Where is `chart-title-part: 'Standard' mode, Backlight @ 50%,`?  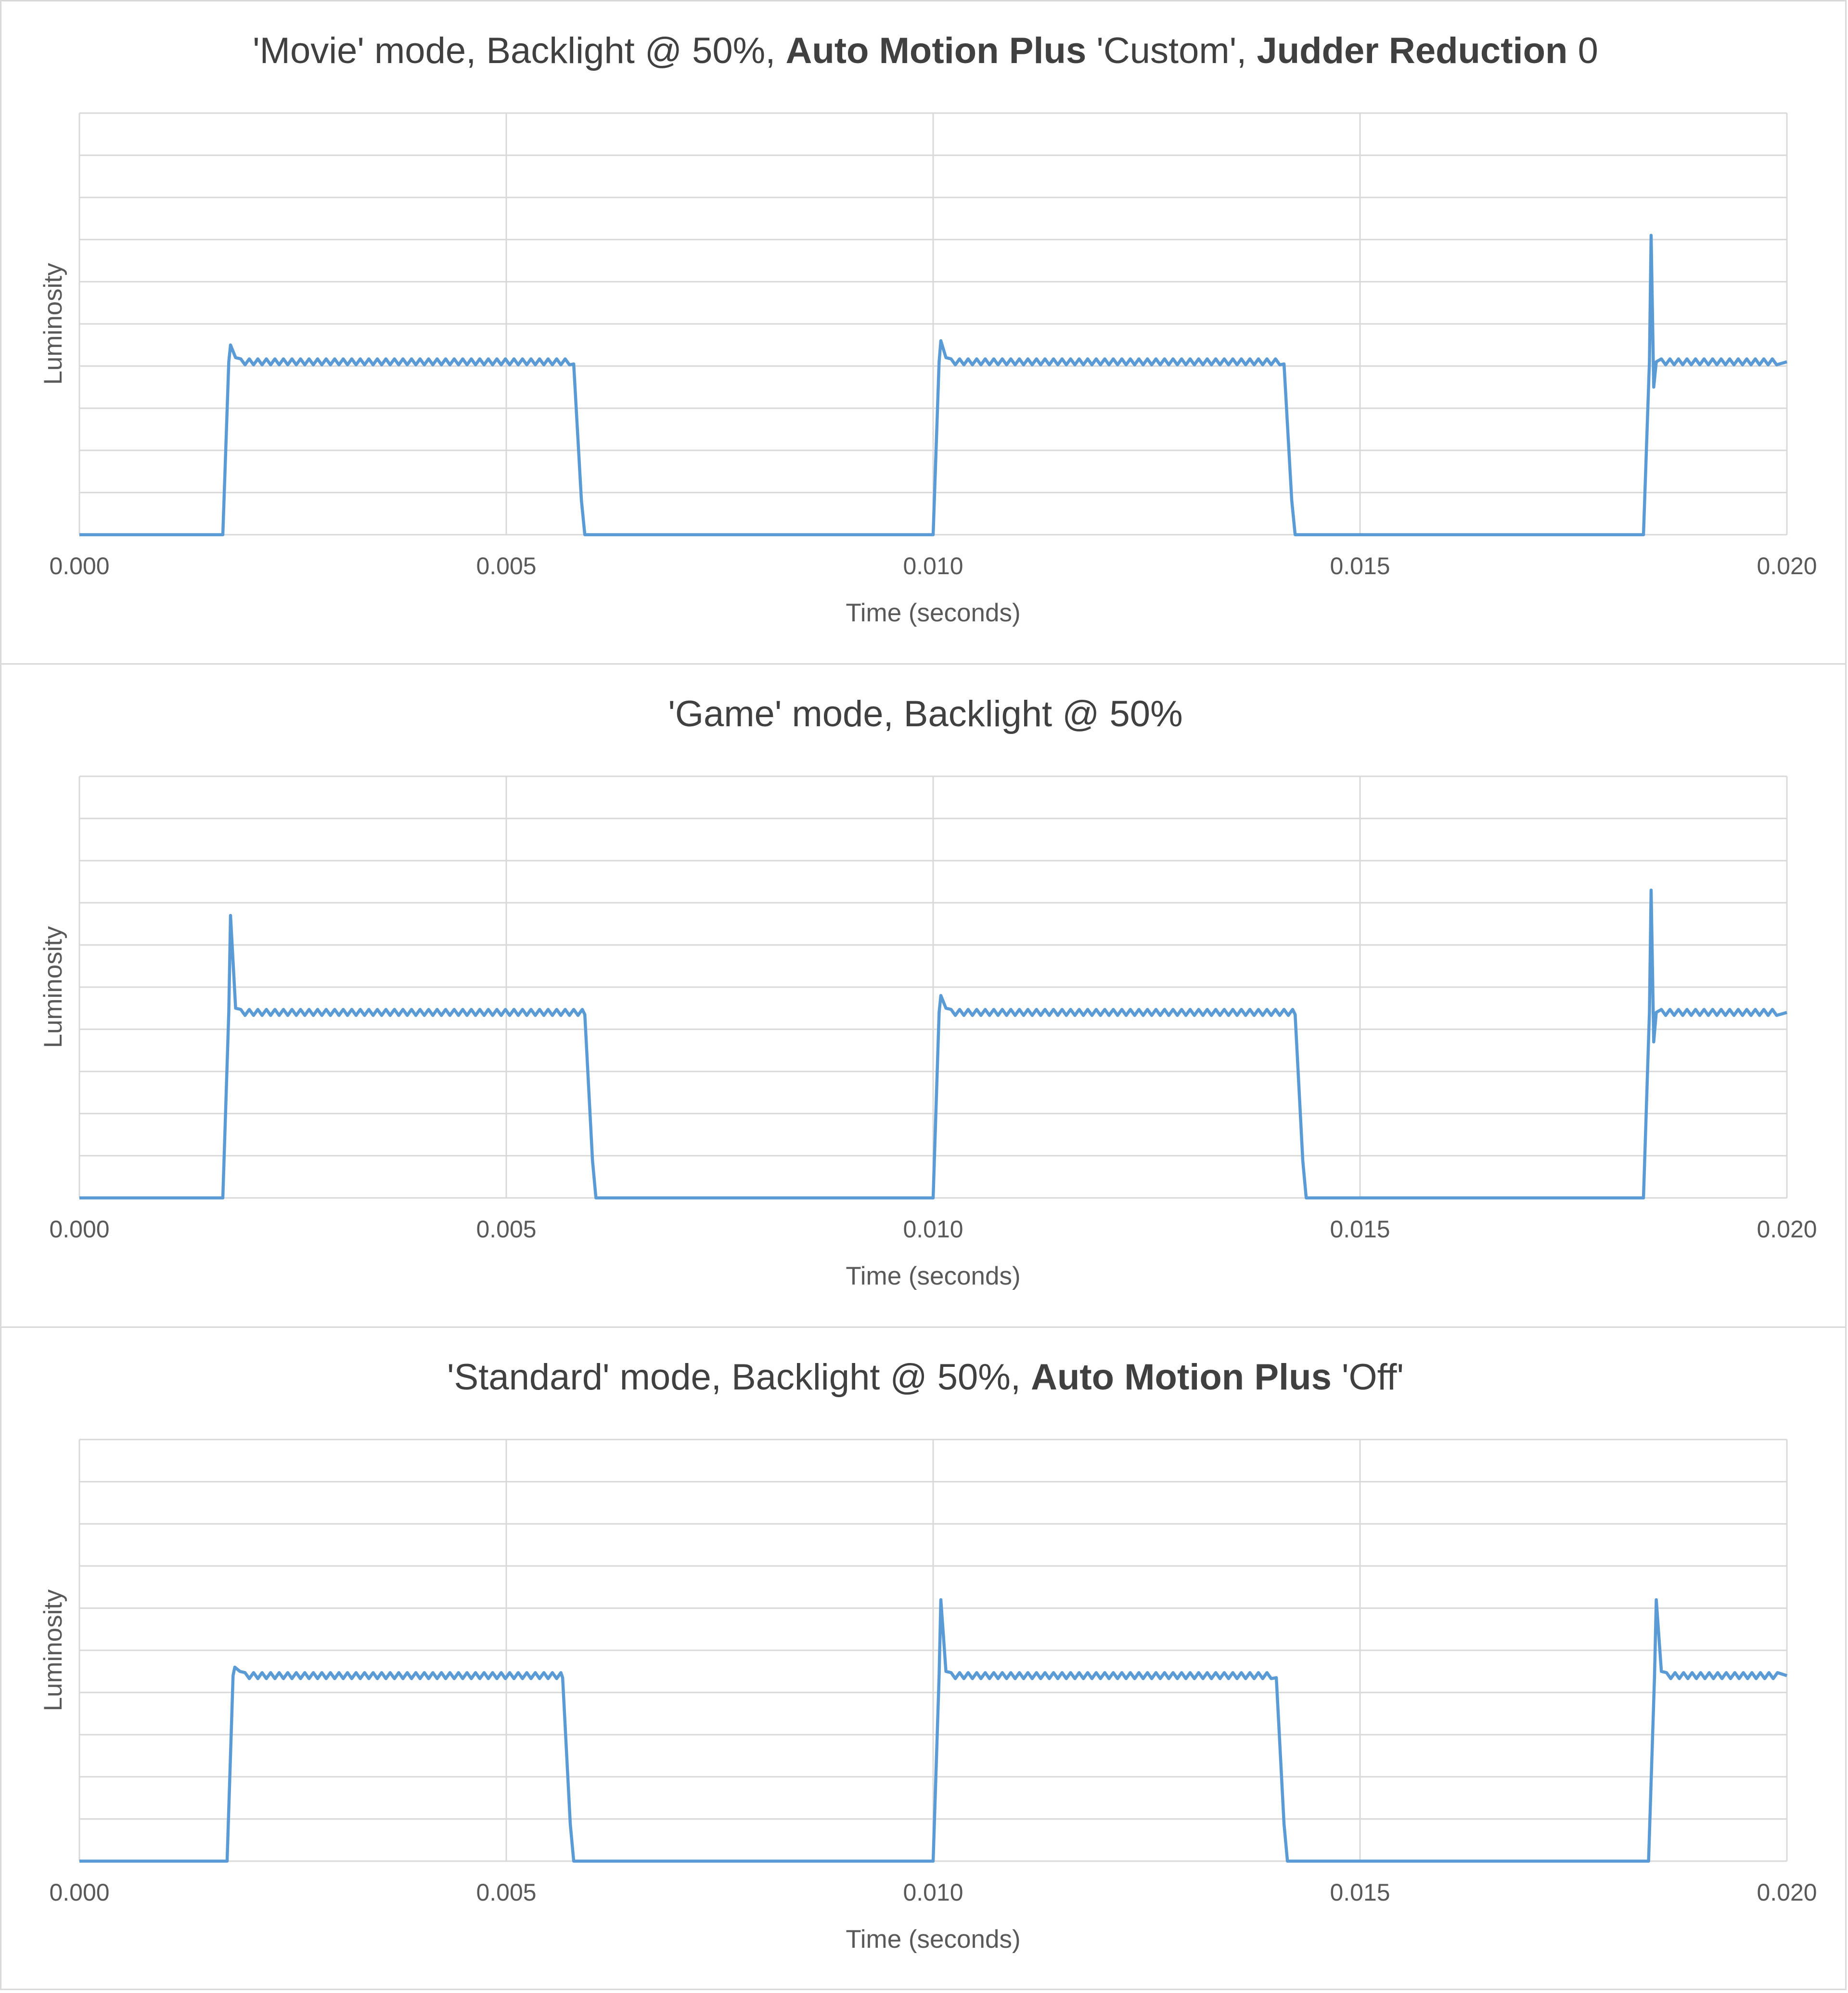 chart-title-part: 'Standard' mode, Backlight @ 50%, is located at coordinates (739, 1377).